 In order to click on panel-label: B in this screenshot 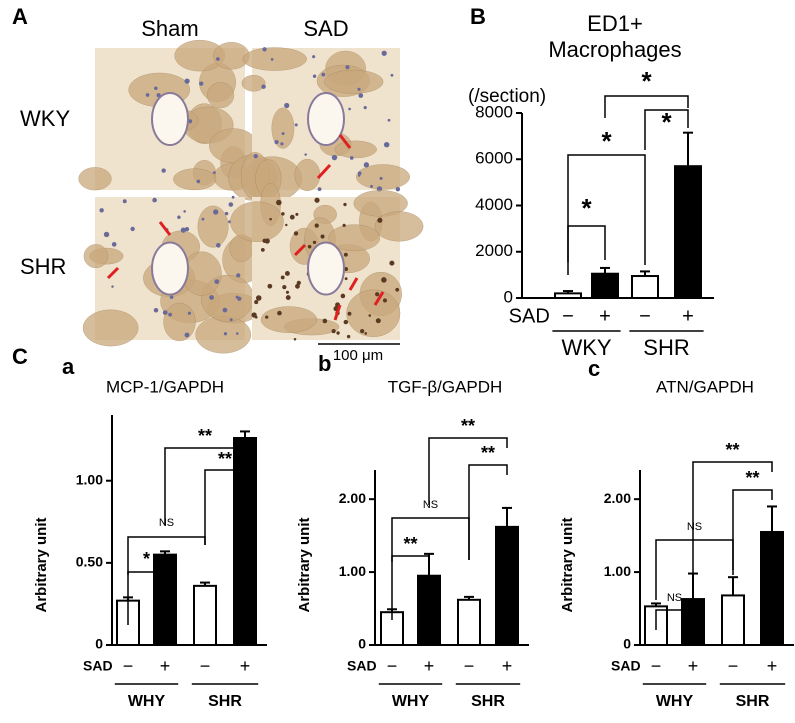, I will do `click(478, 16)`.